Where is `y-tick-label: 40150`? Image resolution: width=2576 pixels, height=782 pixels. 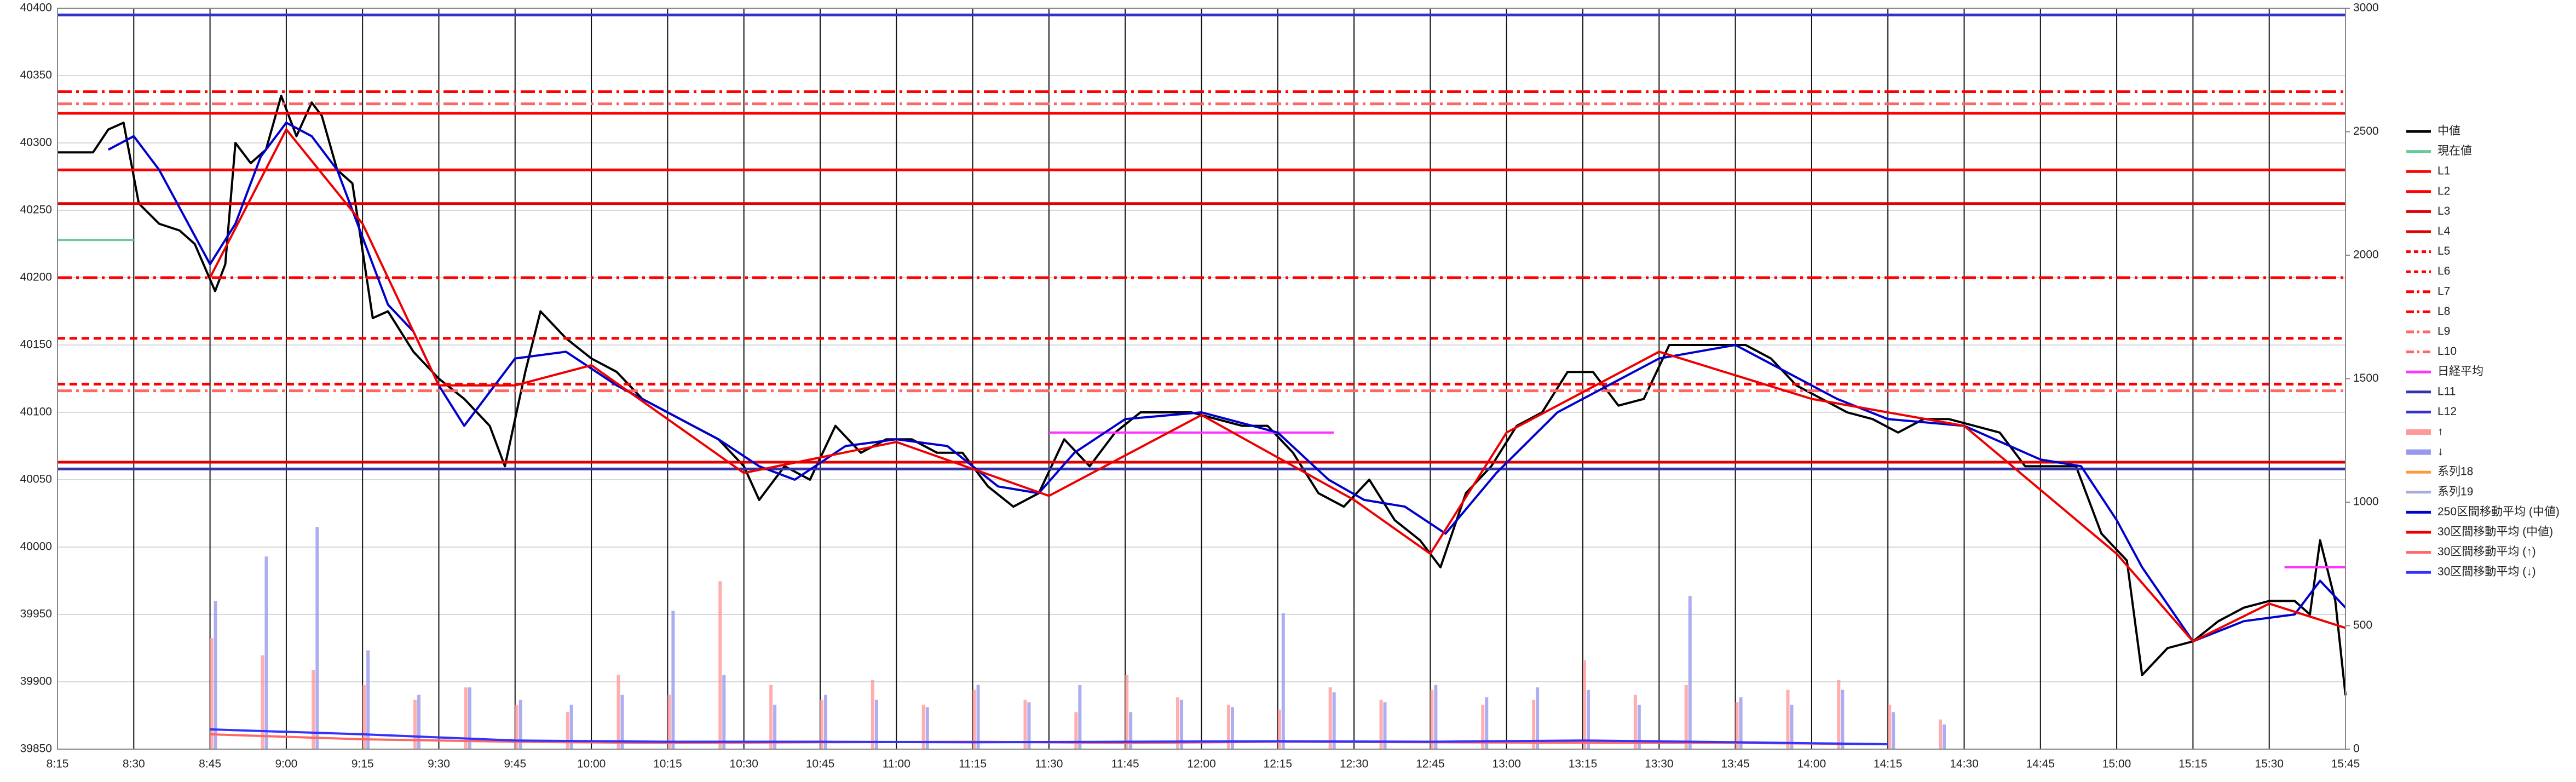
y-tick-label: 40150 is located at coordinates (36, 345).